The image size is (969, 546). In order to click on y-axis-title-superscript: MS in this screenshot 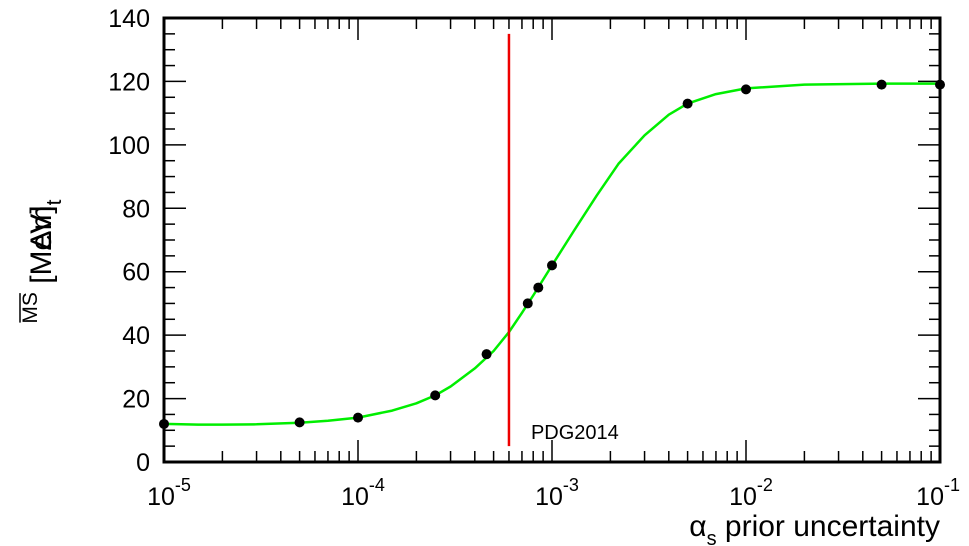, I will do `click(30, 308)`.